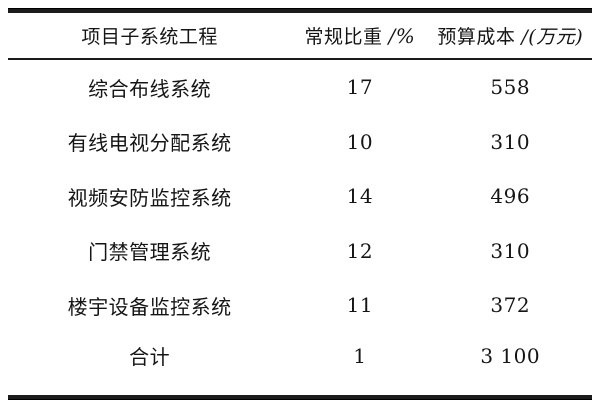 This screenshot has width=600, height=400. I want to click on column-header-ratio: 常规比重/%, so click(359, 35).